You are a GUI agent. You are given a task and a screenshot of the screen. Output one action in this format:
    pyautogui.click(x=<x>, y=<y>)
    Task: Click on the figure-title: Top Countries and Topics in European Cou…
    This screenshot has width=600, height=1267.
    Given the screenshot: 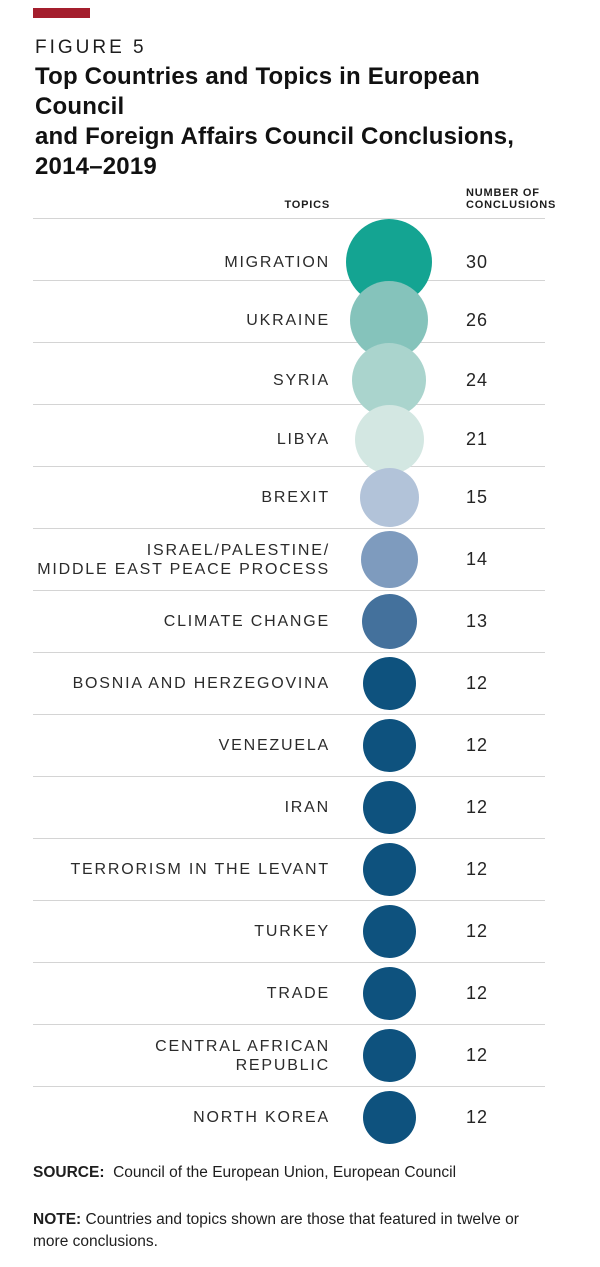 What is the action you would take?
    pyautogui.click(x=275, y=121)
    